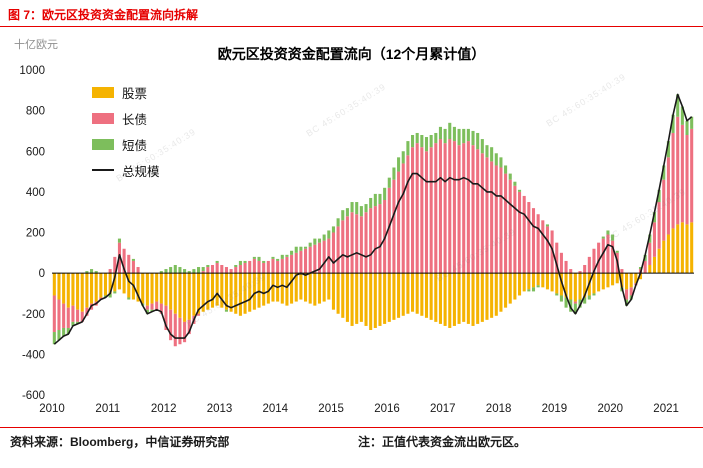  I want to click on svg-text: 2012, so click(164, 409).